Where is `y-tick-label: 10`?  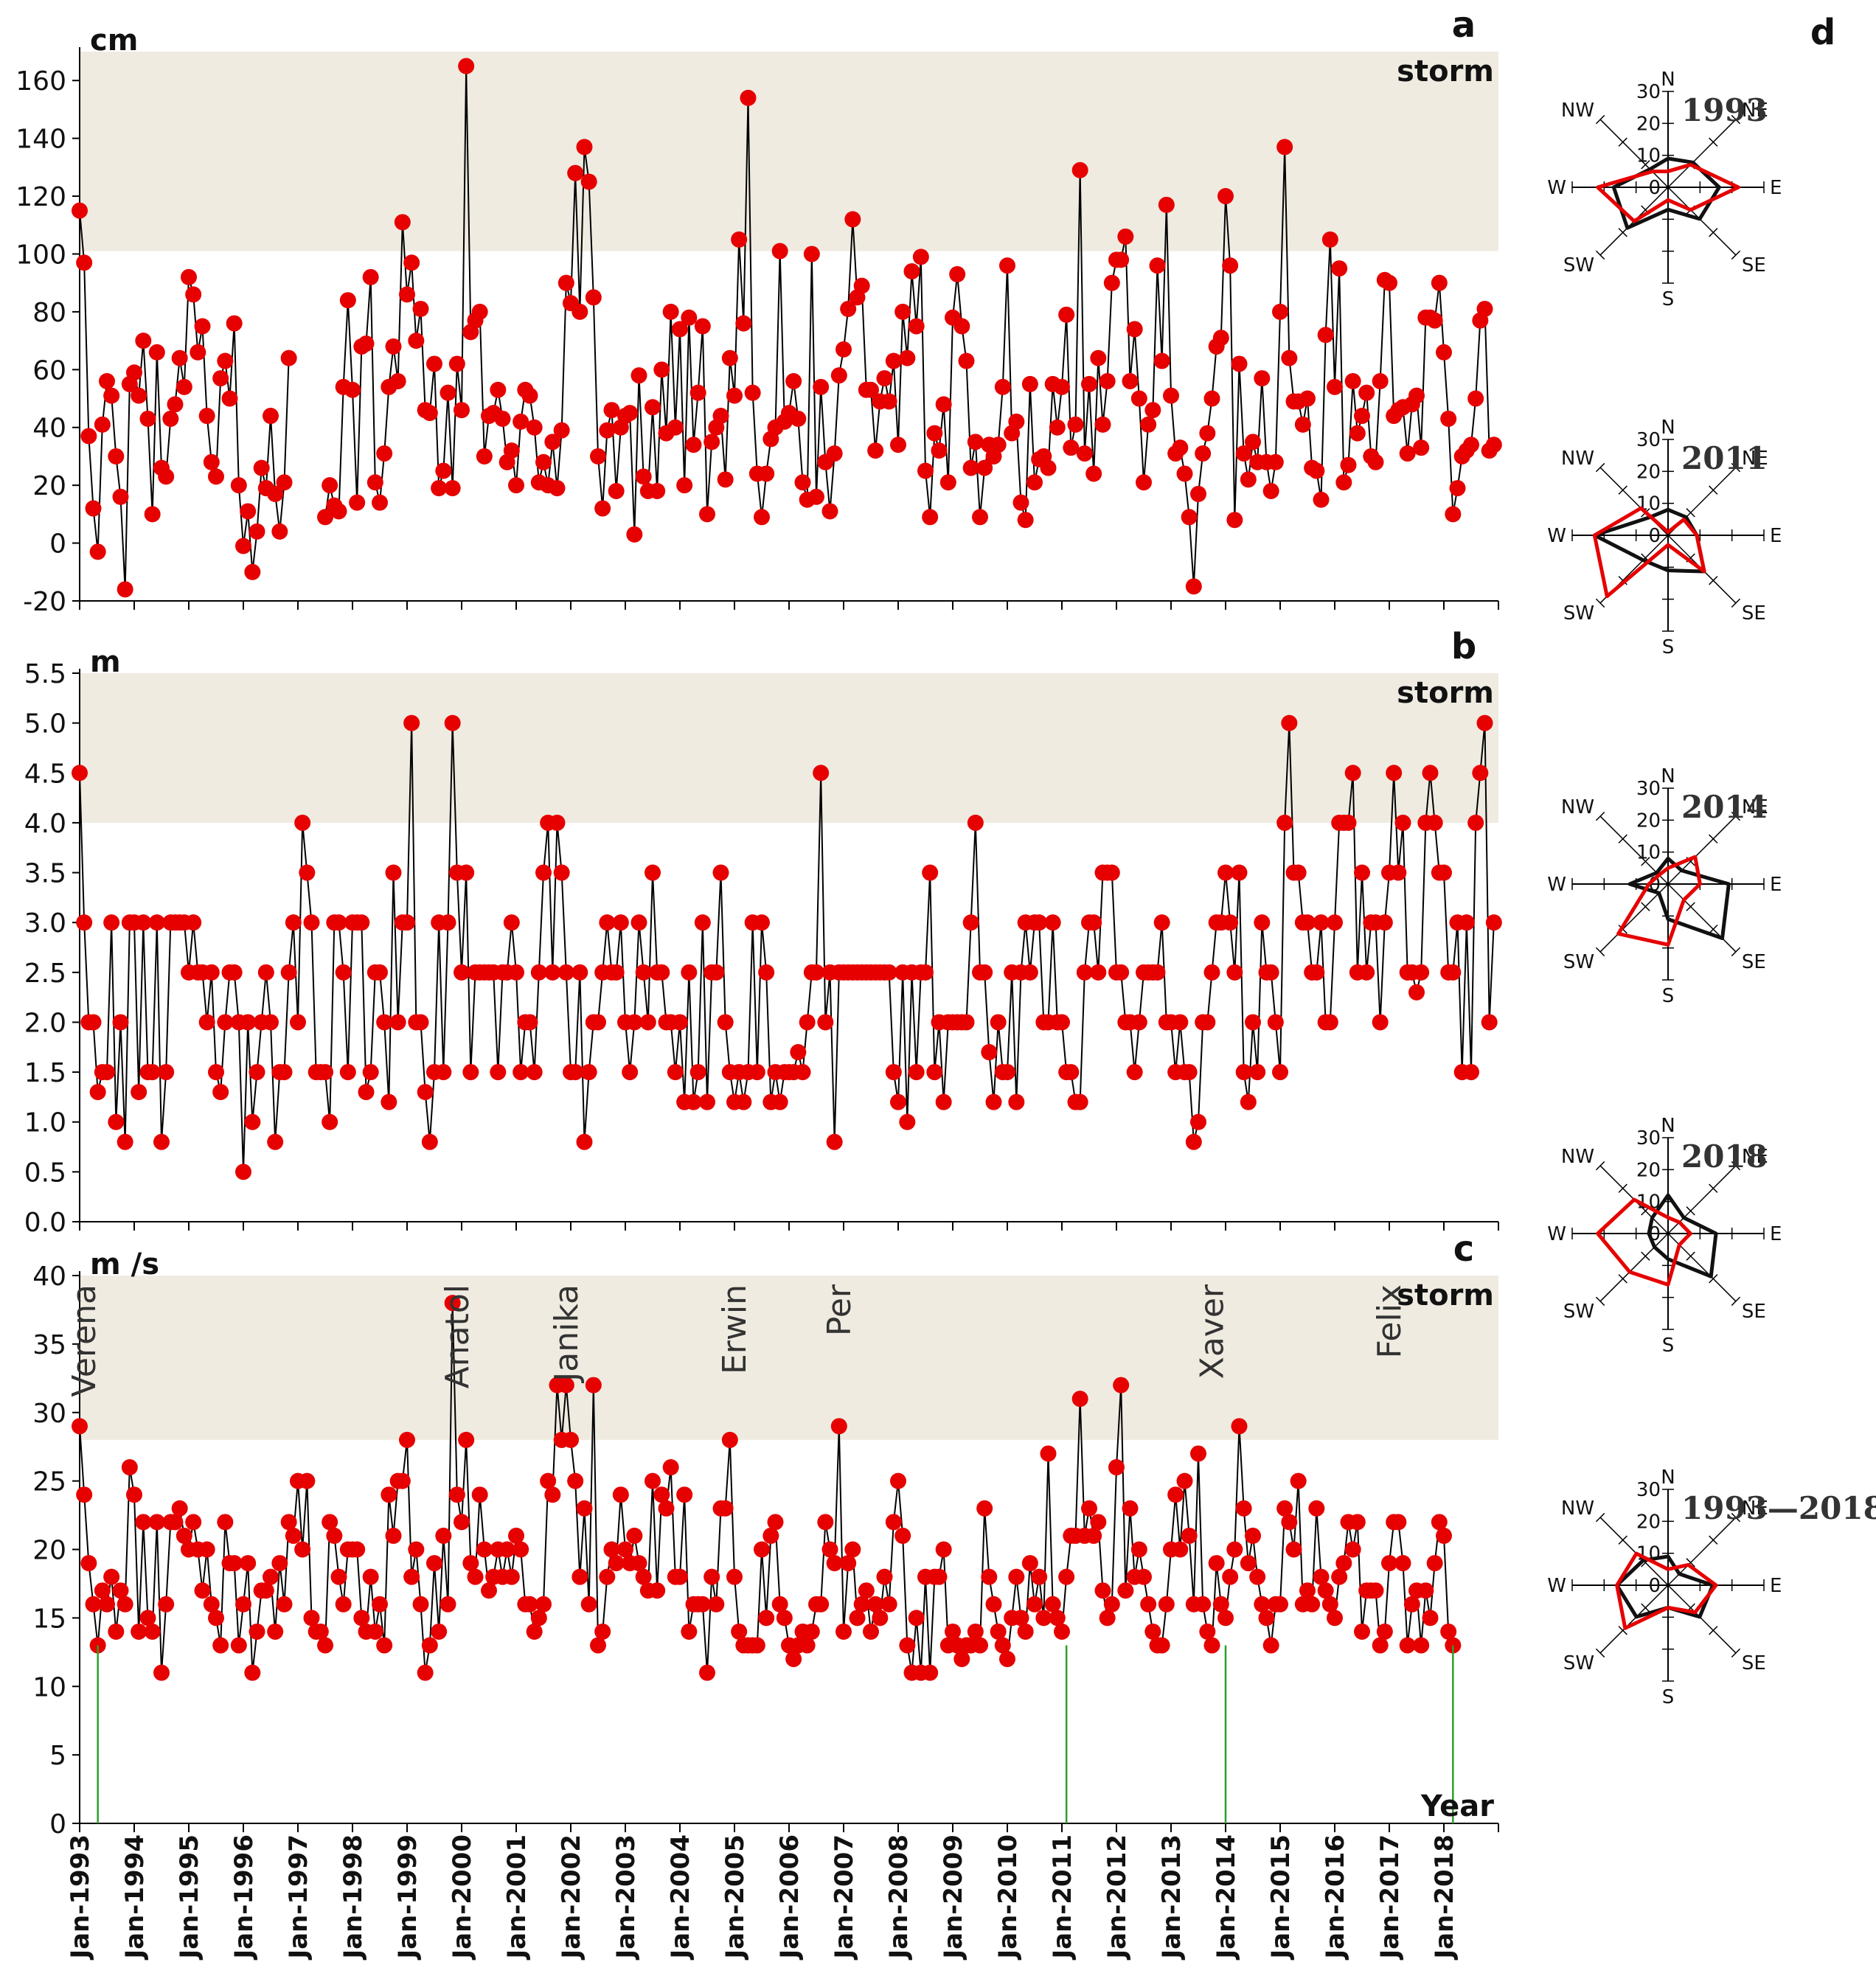 y-tick-label: 10 is located at coordinates (49, 1687).